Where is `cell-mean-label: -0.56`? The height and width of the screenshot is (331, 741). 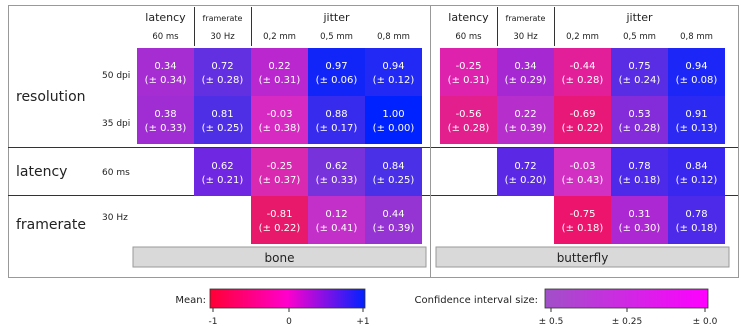 cell-mean-label: -0.56 is located at coordinates (469, 114).